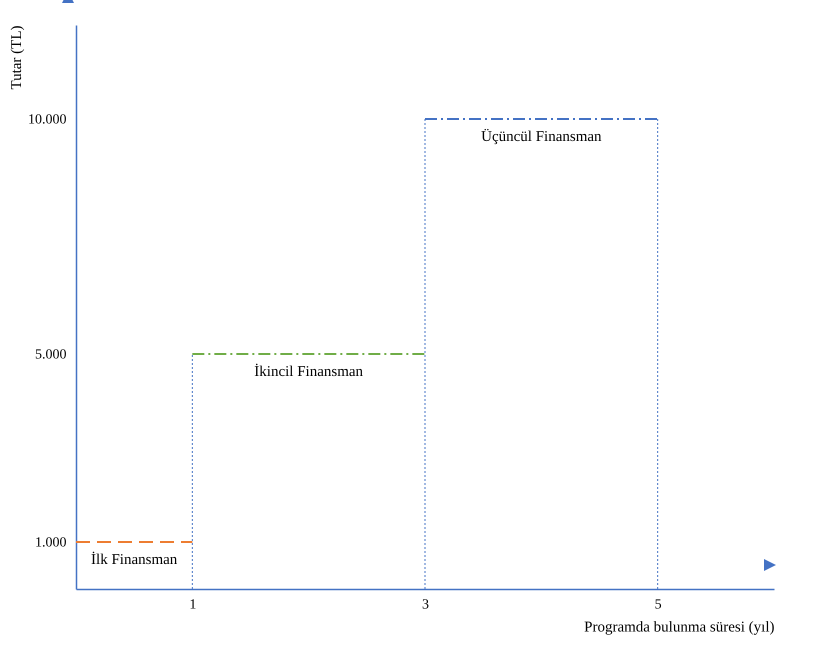 The height and width of the screenshot is (663, 817). What do you see at coordinates (50, 355) in the screenshot?
I see `y-tick-label: 5.000` at bounding box center [50, 355].